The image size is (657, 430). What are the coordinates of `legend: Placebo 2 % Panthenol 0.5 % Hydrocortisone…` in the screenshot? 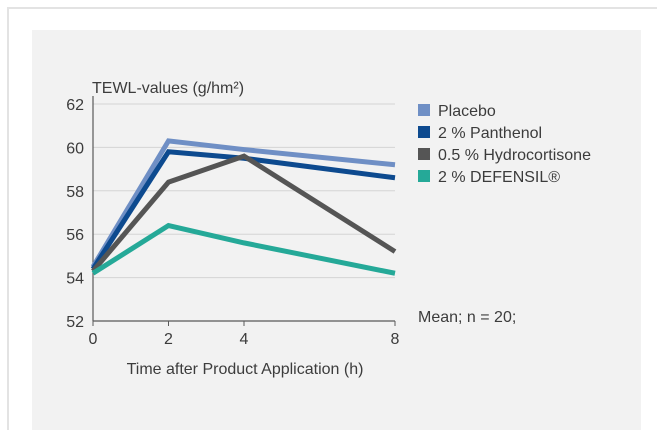 It's located at (504, 144).